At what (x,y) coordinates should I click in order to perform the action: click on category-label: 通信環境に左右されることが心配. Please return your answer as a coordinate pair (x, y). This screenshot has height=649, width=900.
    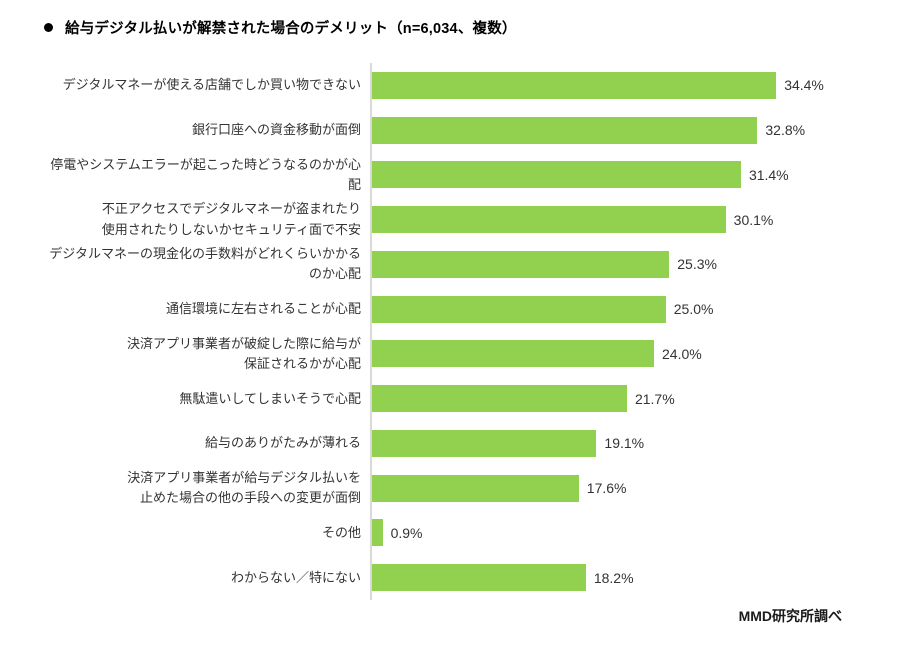
    Looking at the image, I should click on (263, 309).